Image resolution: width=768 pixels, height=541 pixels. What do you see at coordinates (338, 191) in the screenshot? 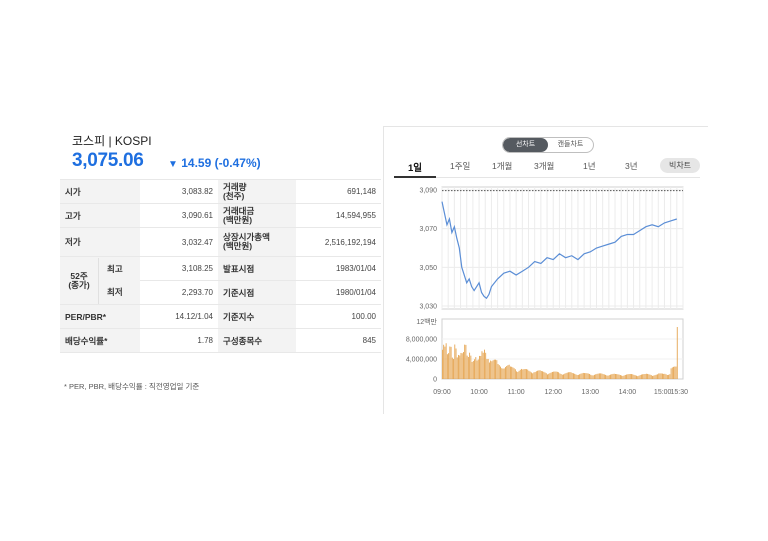
I see `volume-value: 691,148` at bounding box center [338, 191].